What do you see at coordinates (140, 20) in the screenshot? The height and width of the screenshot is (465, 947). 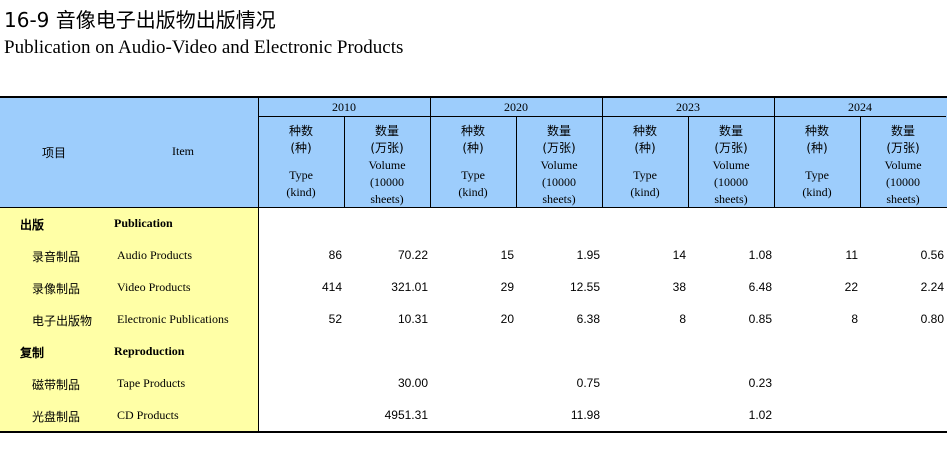 I see `title: 16-9 音像电子出版物出版情况` at bounding box center [140, 20].